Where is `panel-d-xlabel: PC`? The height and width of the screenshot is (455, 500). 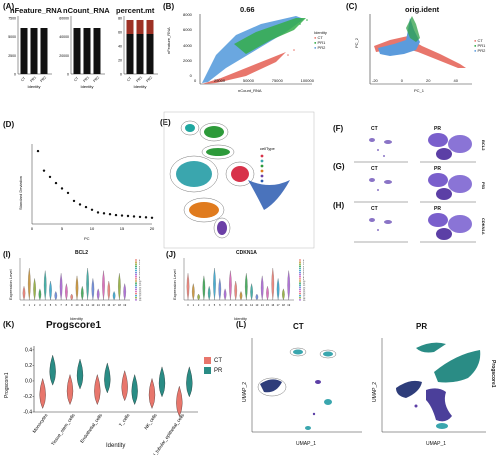
panel-d-xlabel: PC is located at coordinates (87, 238).